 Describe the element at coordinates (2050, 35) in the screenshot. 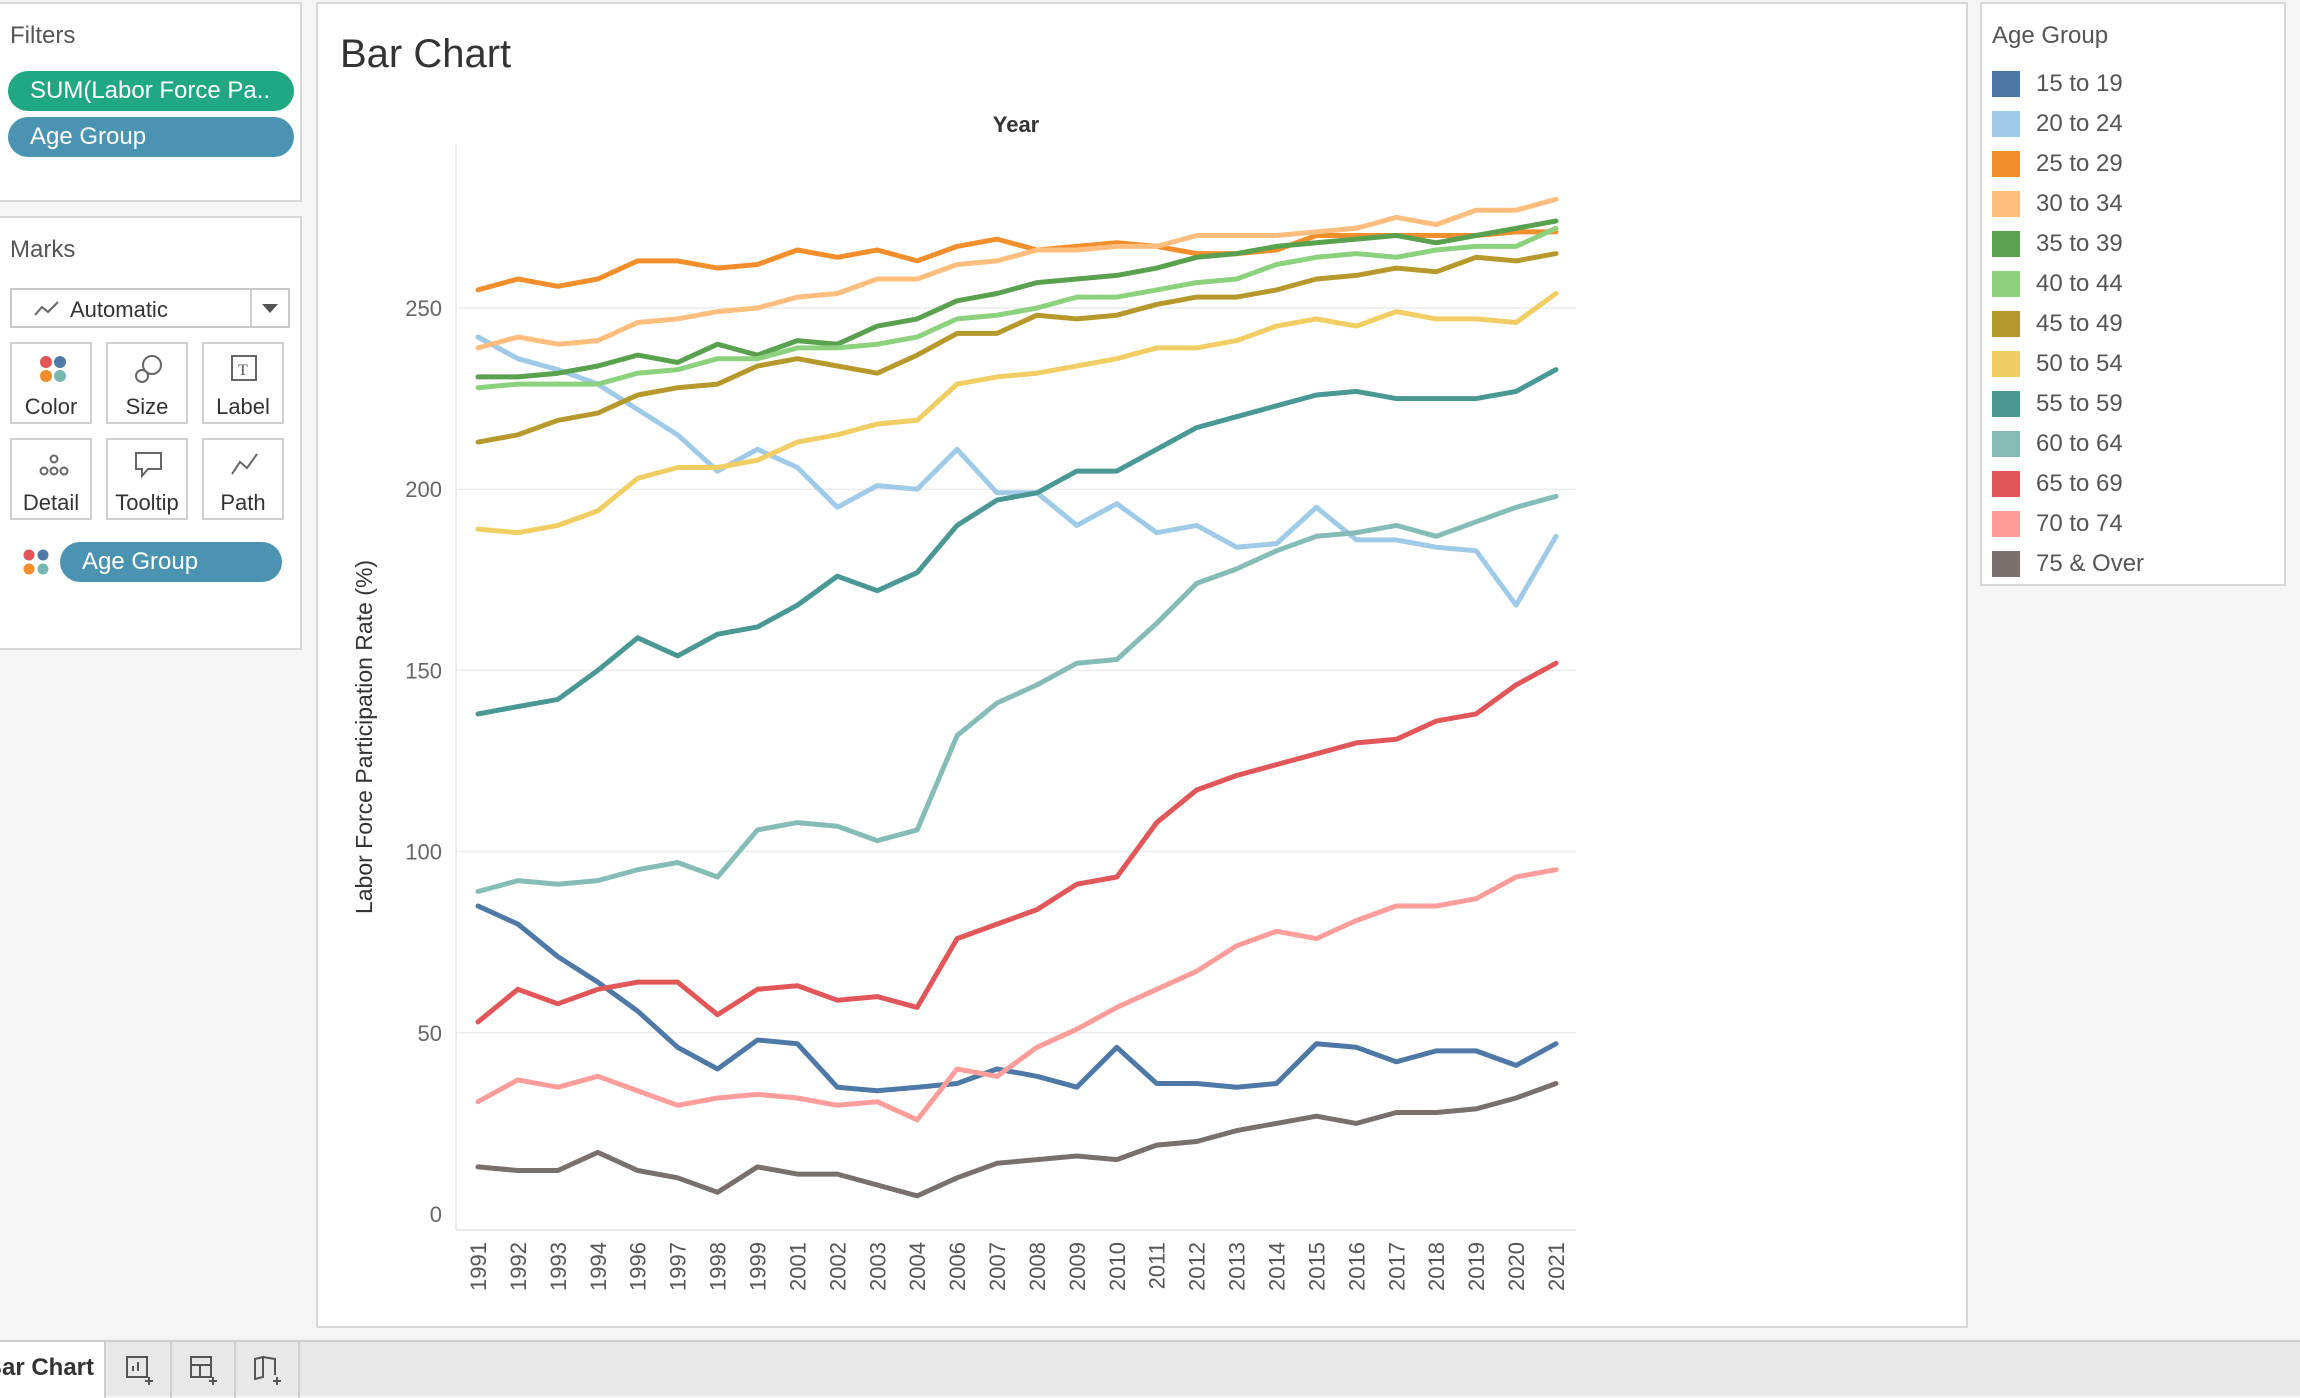

I see `legend-title: Age Group` at that location.